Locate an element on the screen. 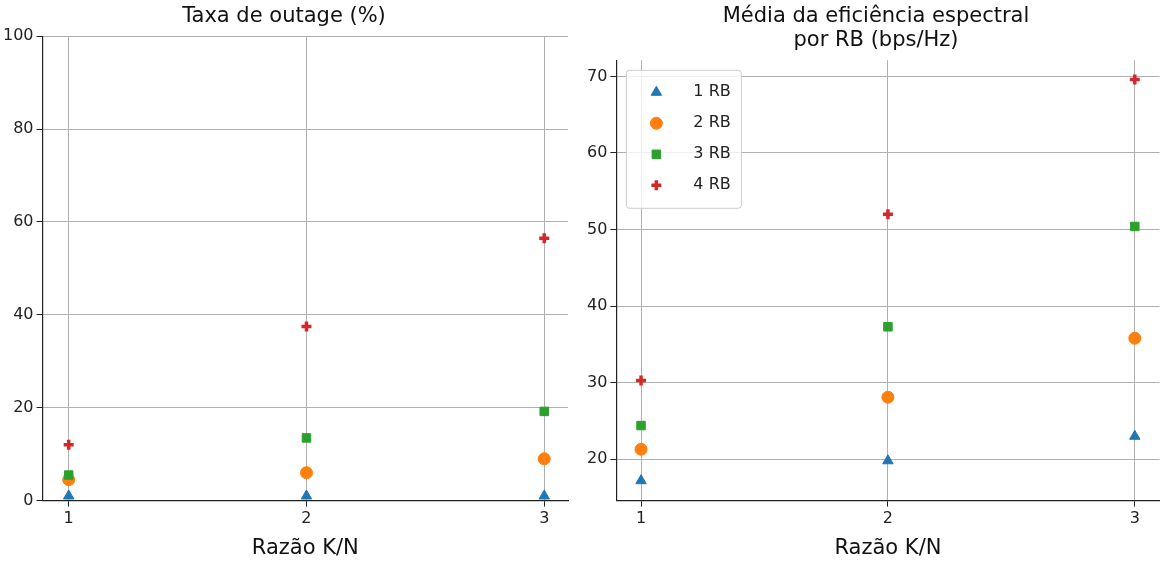 This screenshot has width=1169, height=565. y-tick-label: 30 is located at coordinates (597, 381).